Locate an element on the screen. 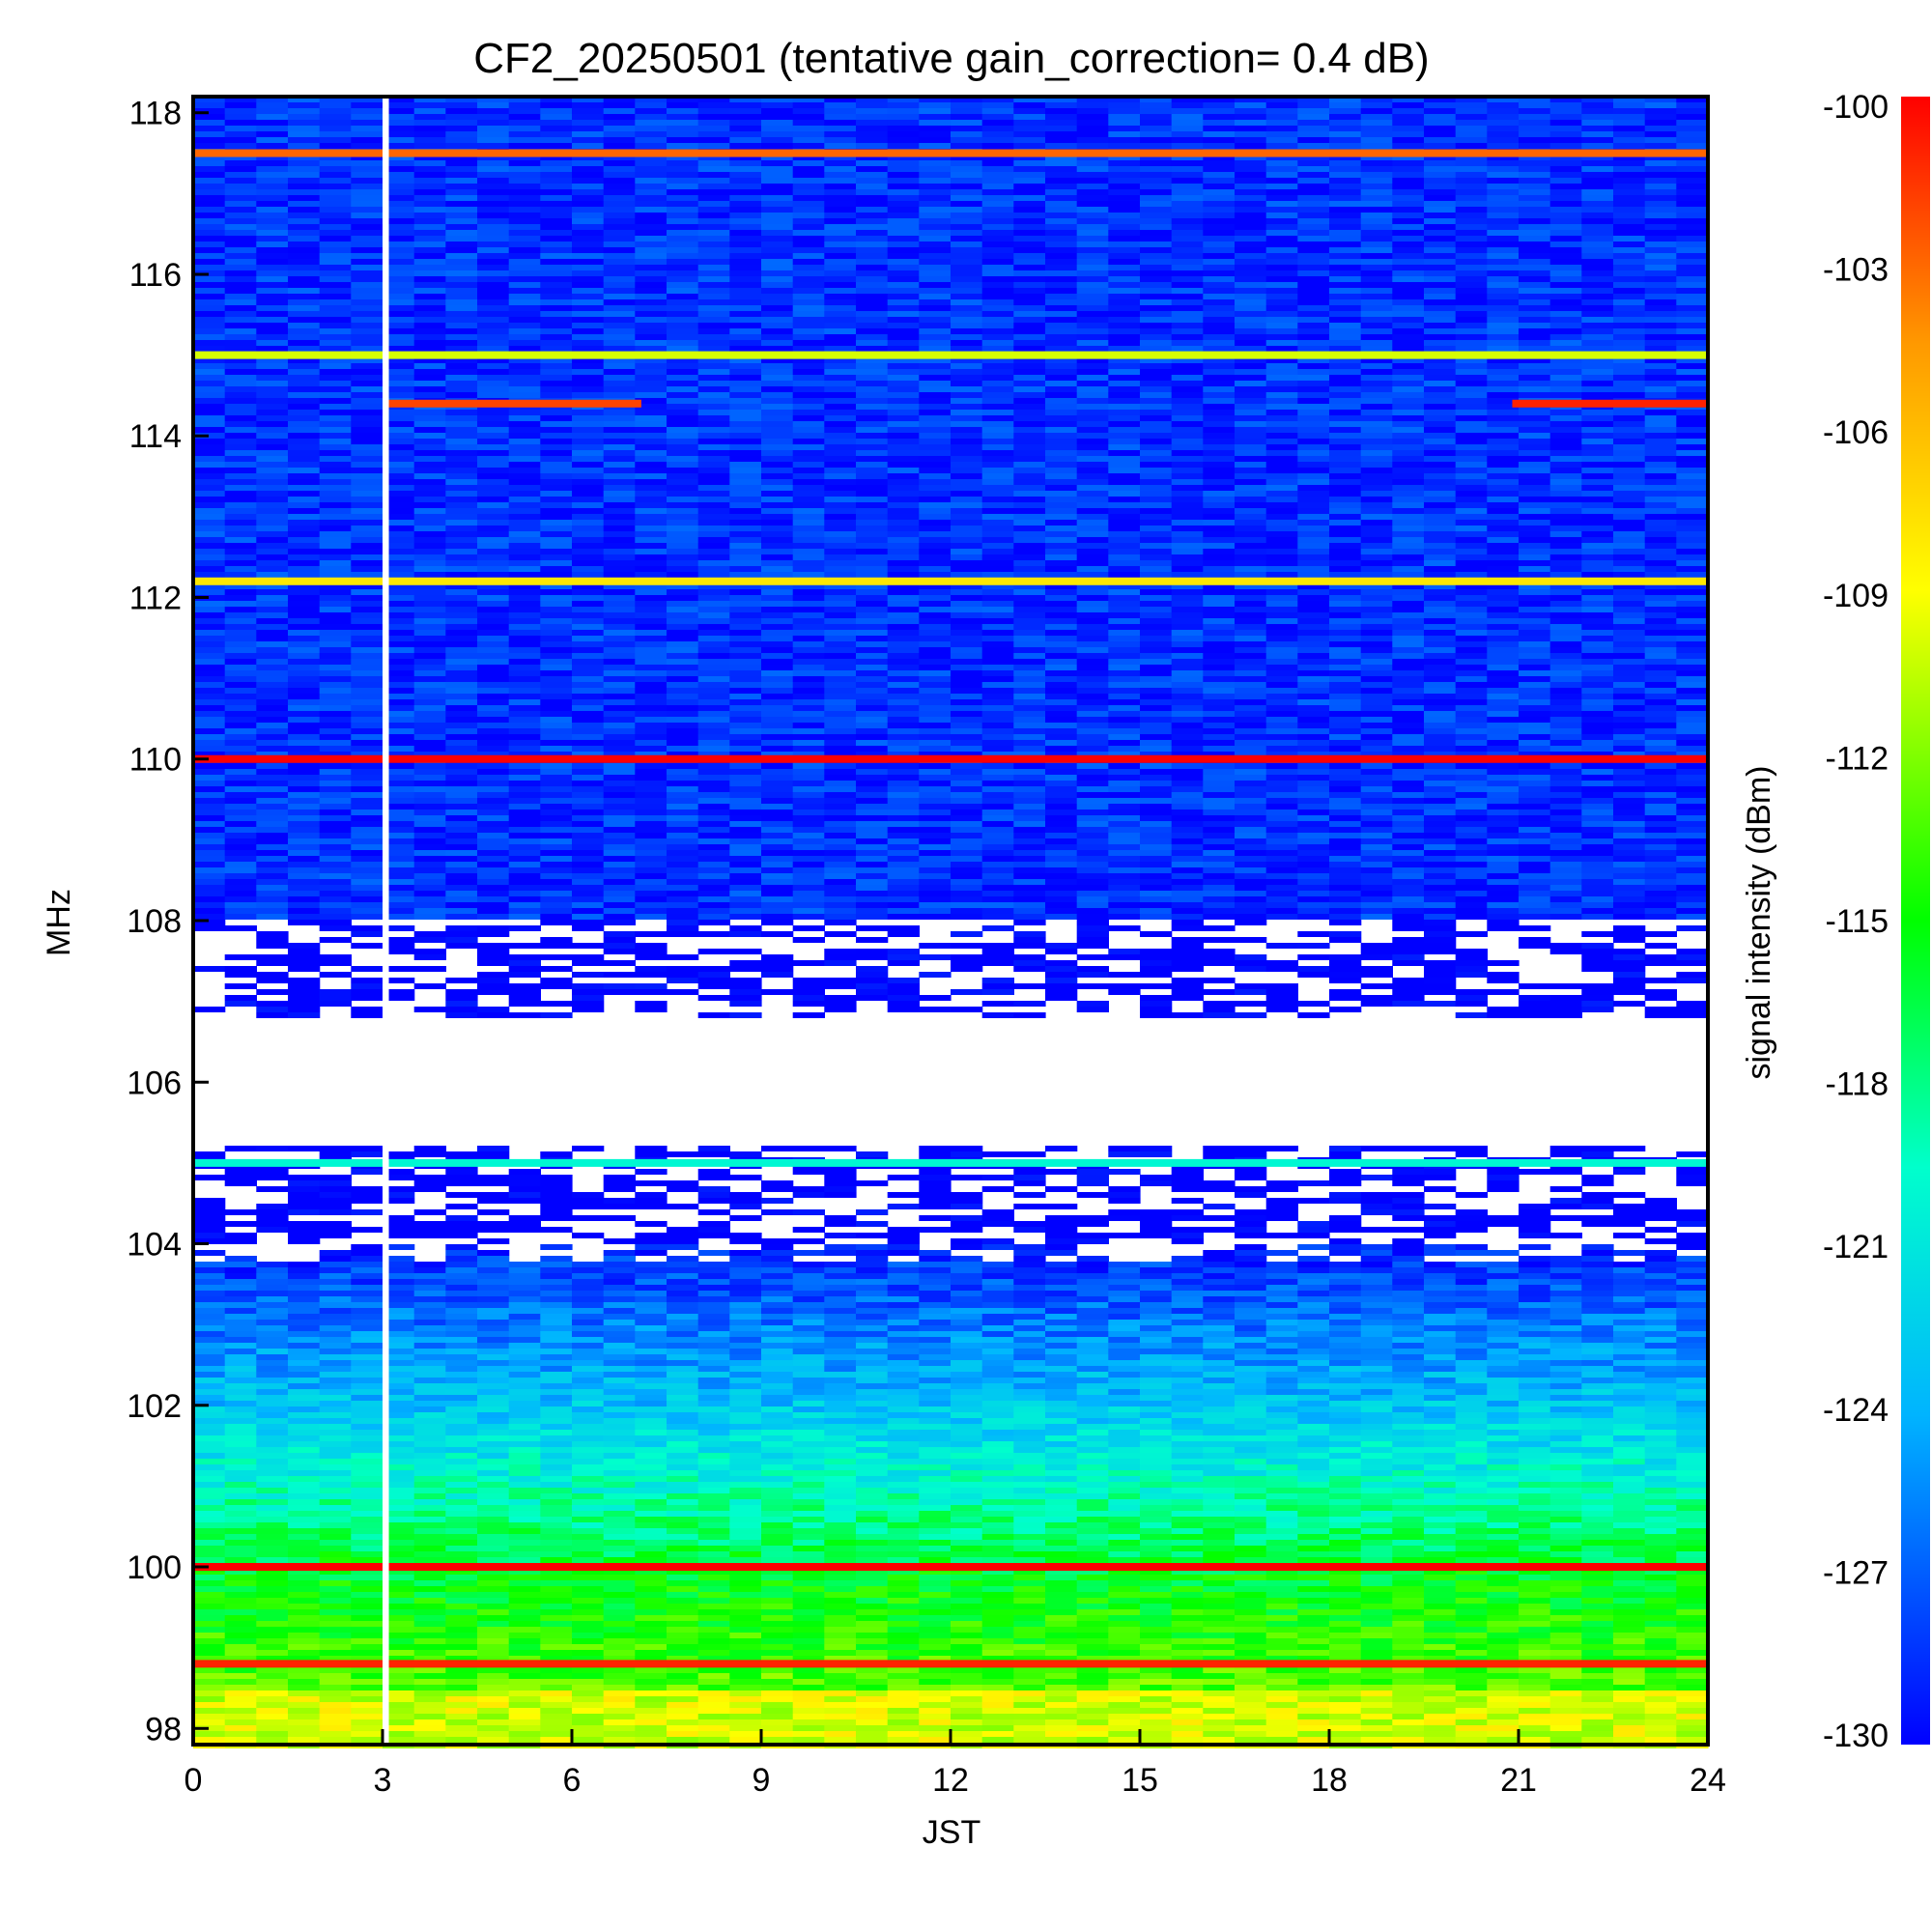 The width and height of the screenshot is (1932, 1932). data-gap is located at coordinates (386, 921).